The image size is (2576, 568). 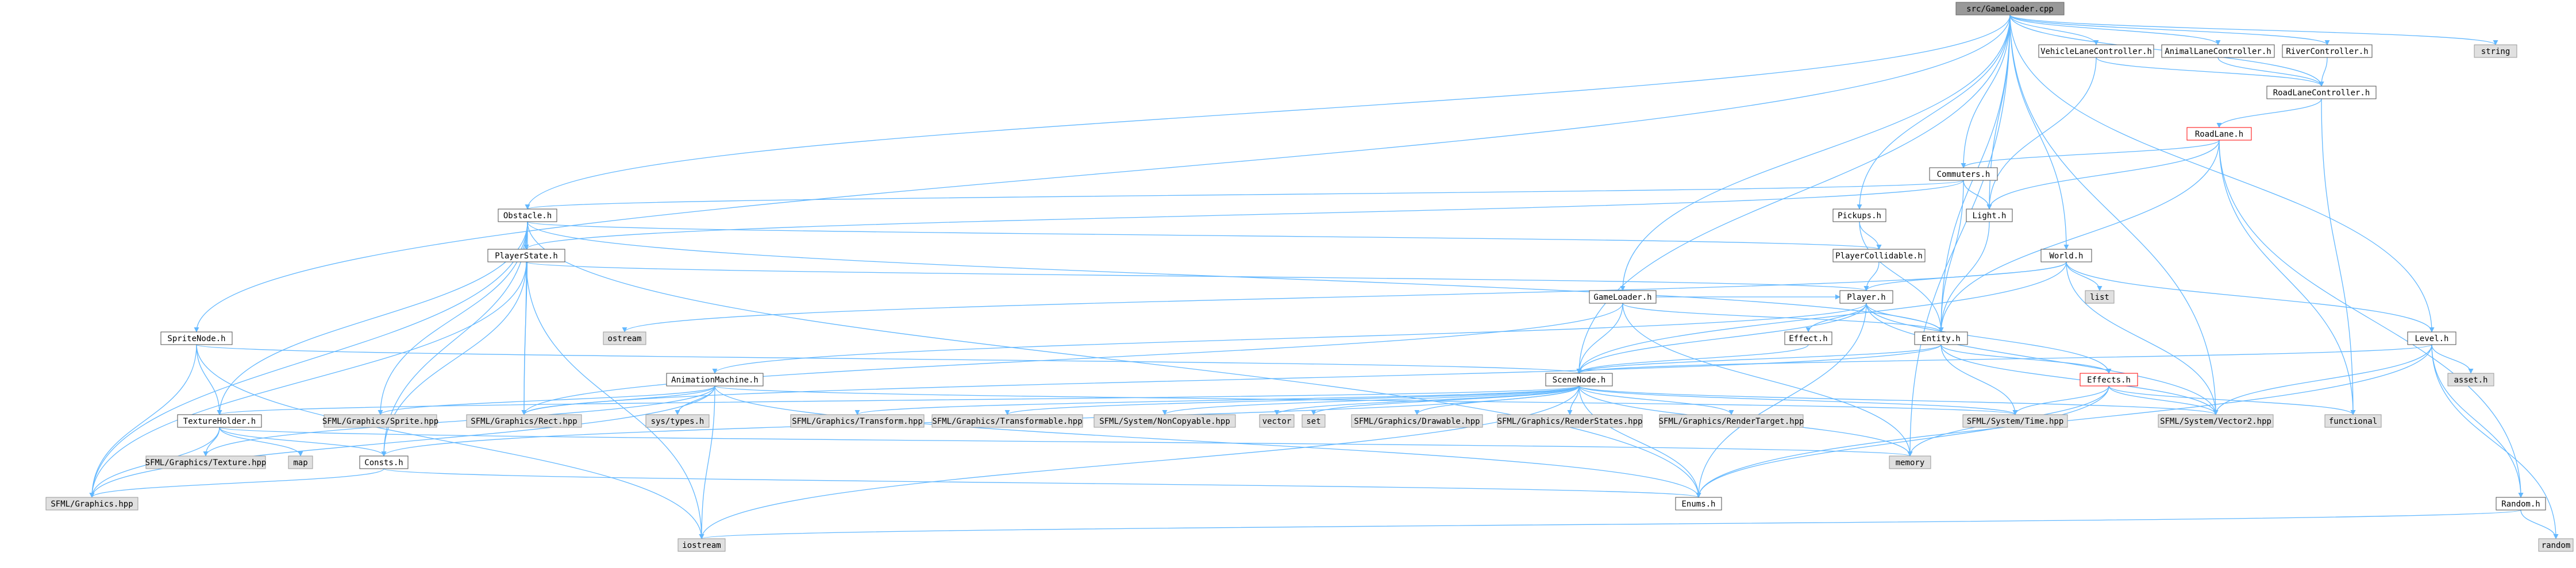 What do you see at coordinates (1979, 379) in the screenshot?
I see `edge-entity-to-time` at bounding box center [1979, 379].